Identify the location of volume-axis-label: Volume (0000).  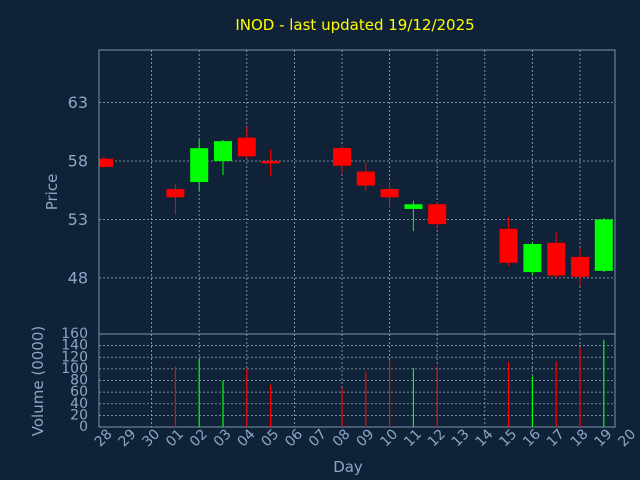
(38, 381).